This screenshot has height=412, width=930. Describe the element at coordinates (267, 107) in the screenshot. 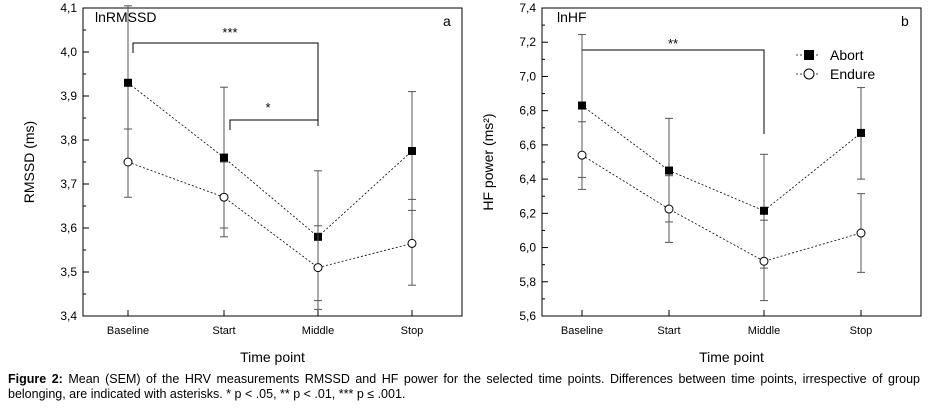

I see `significance-label: *` at that location.